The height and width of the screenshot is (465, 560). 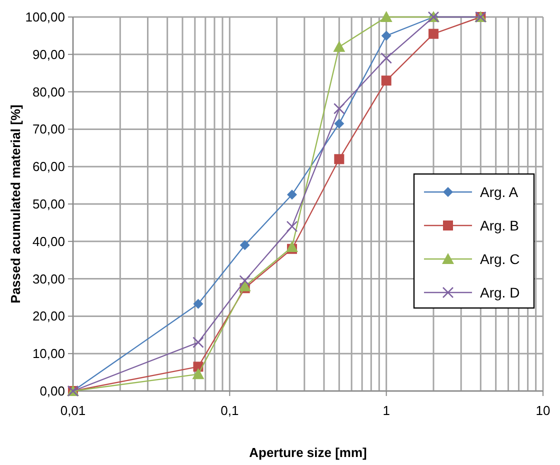 What do you see at coordinates (386, 410) in the screenshot?
I see `x-tick-label: 1` at bounding box center [386, 410].